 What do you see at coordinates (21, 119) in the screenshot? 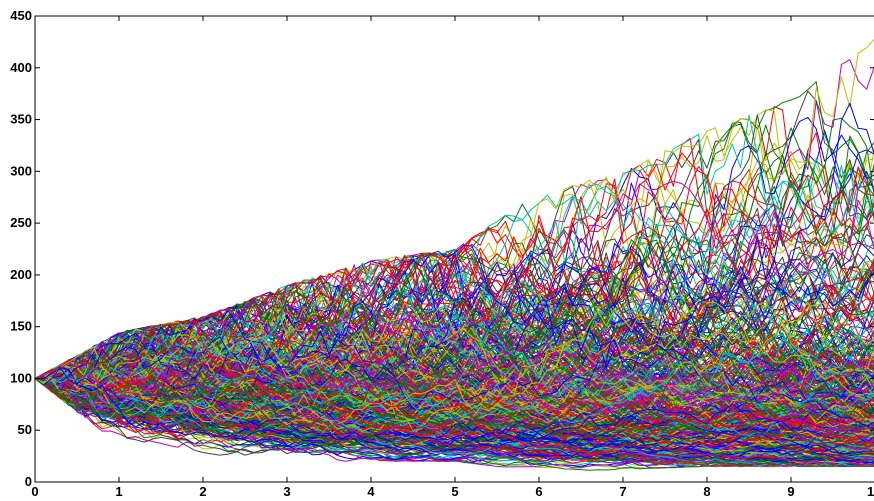
I see `y-tick-label: 350` at bounding box center [21, 119].